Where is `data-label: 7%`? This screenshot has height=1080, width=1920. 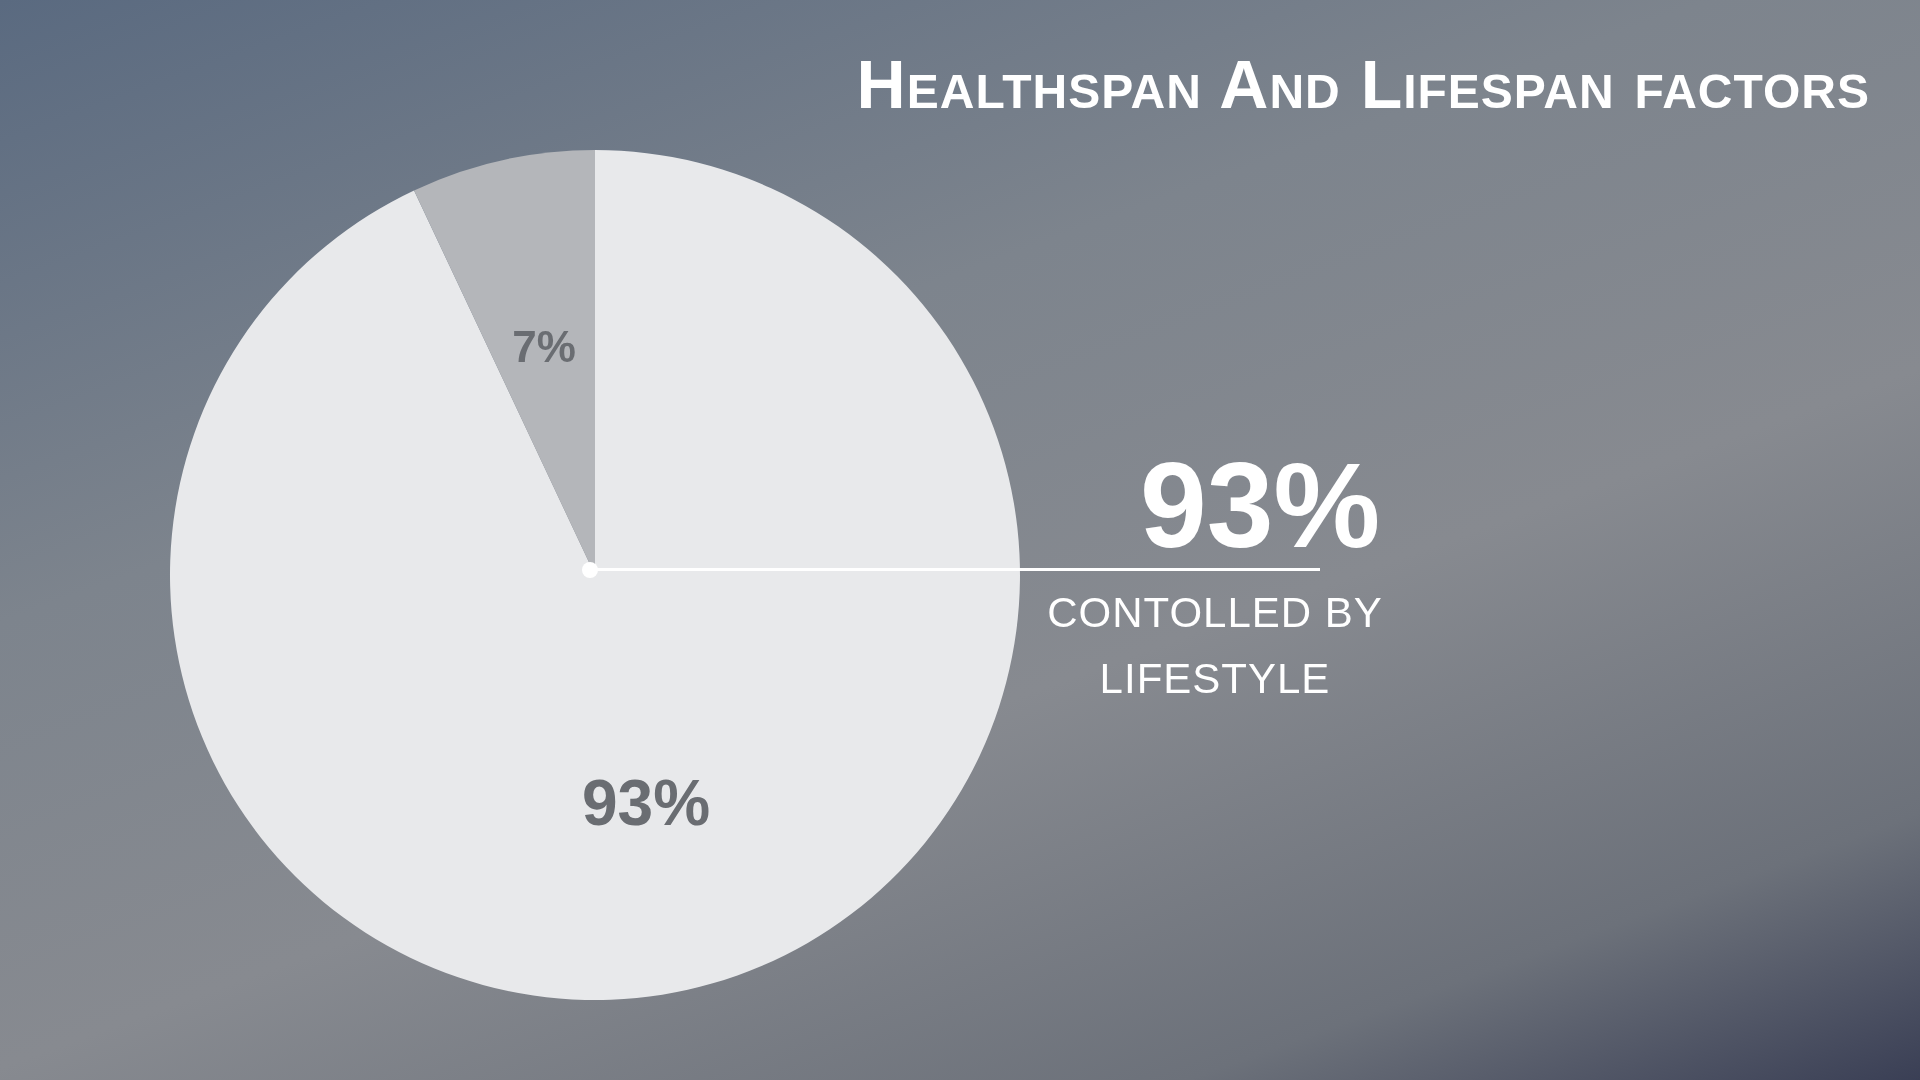 data-label: 7% is located at coordinates (544, 347).